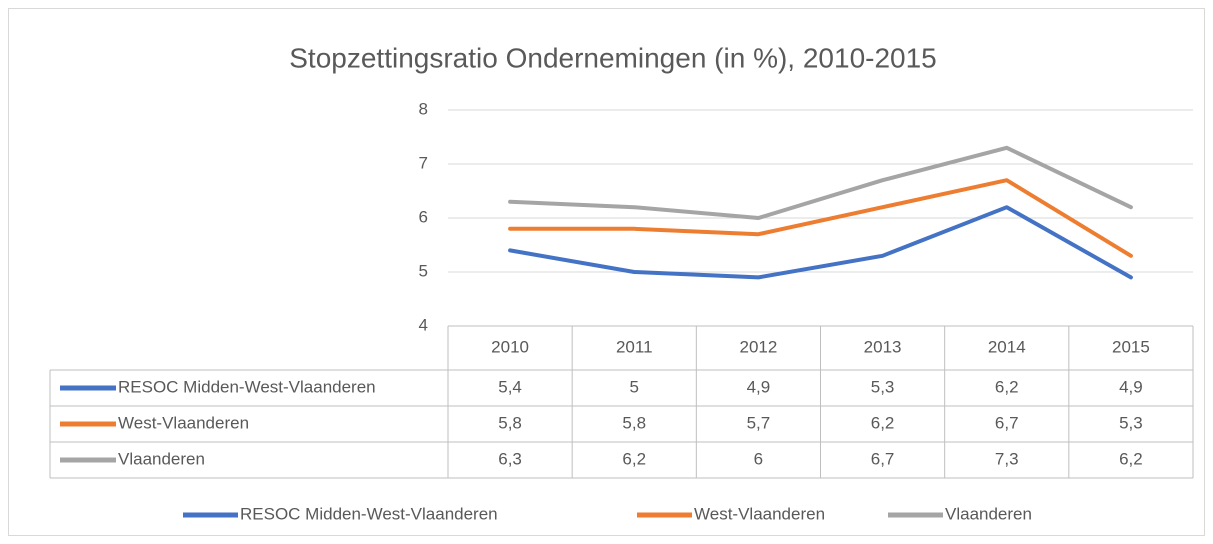 The image size is (1213, 544). What do you see at coordinates (423, 270) in the screenshot?
I see `y-tick-label: 5` at bounding box center [423, 270].